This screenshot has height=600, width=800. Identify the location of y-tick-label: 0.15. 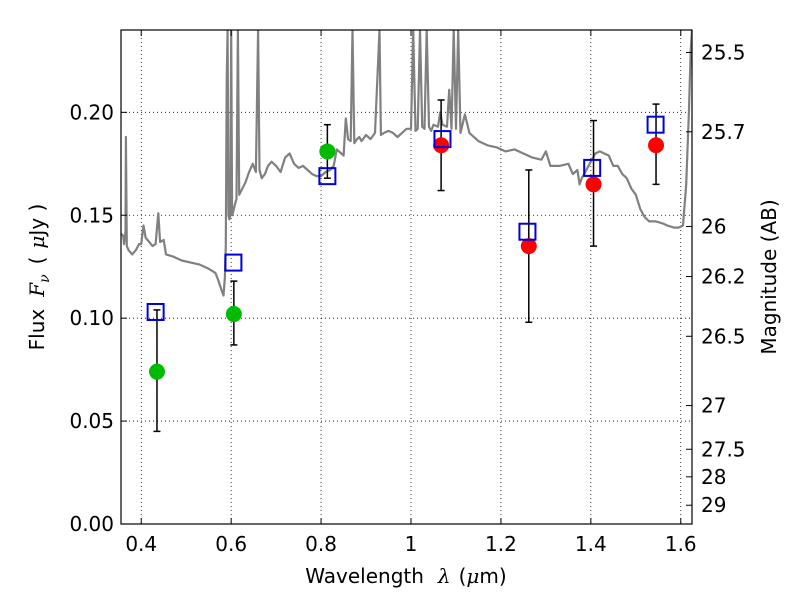
(91, 215).